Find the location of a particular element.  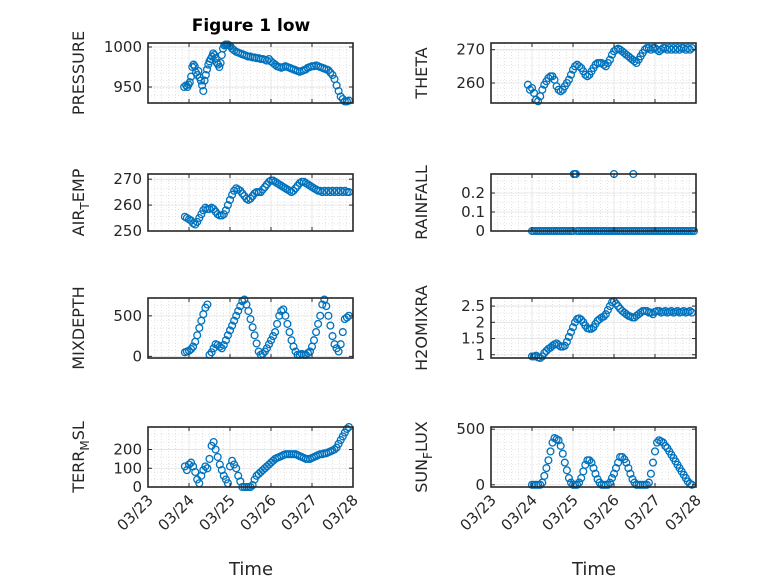

y-tick-label: 1 is located at coordinates (480, 355).